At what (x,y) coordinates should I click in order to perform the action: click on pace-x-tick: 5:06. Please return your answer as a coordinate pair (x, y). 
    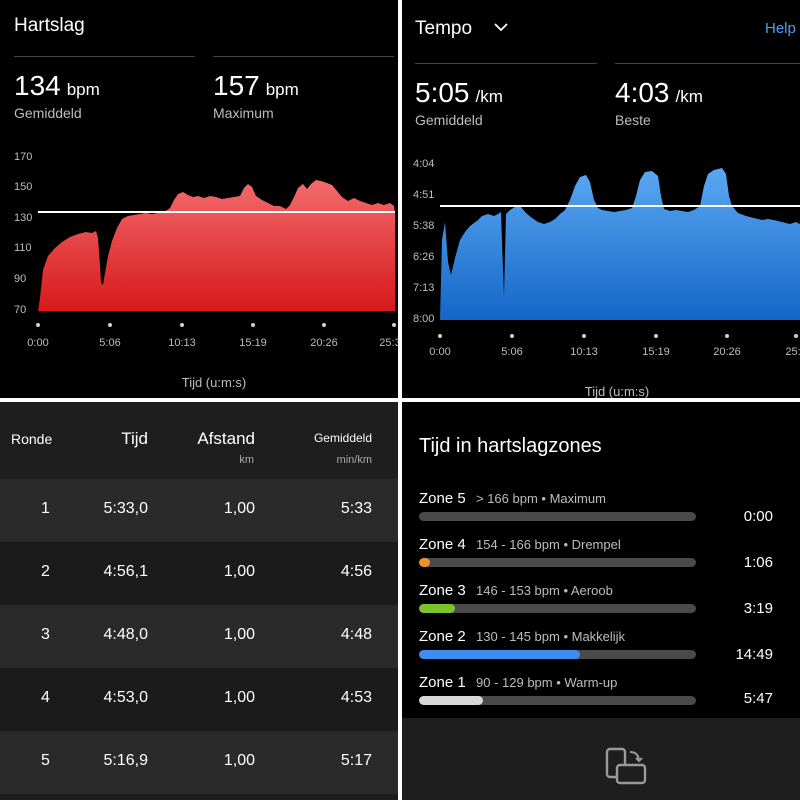
    Looking at the image, I should click on (512, 352).